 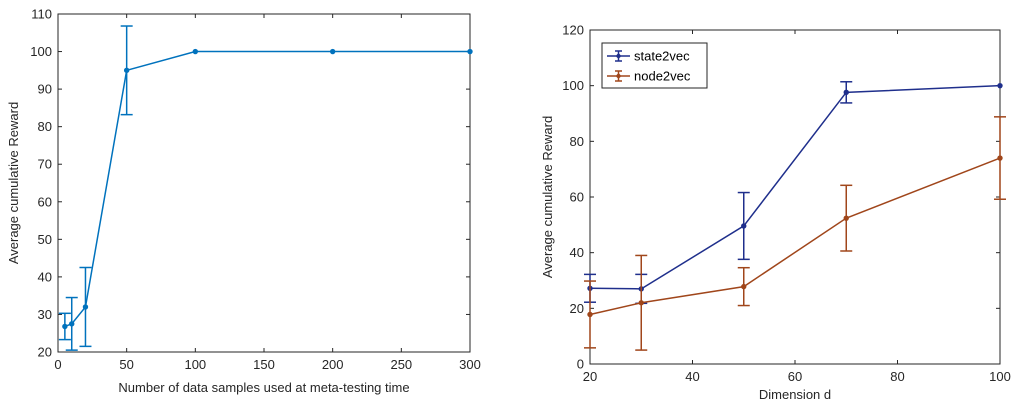 What do you see at coordinates (1000, 376) in the screenshot?
I see `right-x-tick-label: 100` at bounding box center [1000, 376].